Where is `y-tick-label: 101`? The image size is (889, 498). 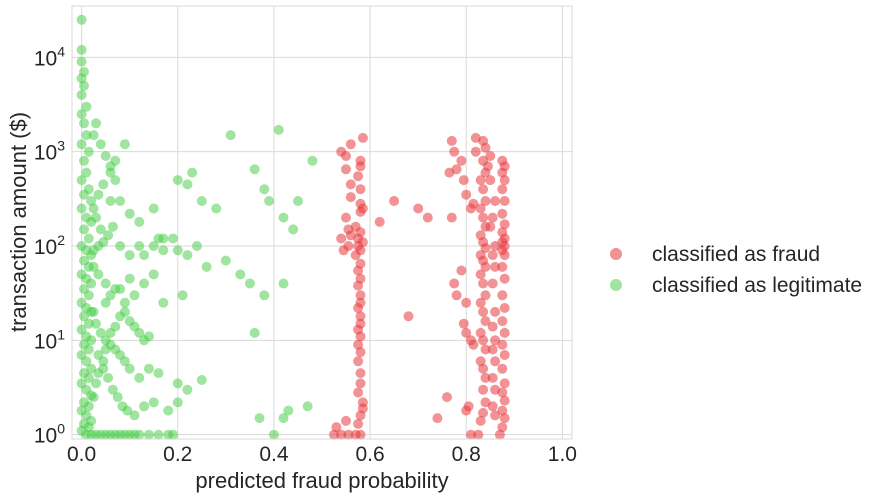
y-tick-label: 101 is located at coordinates (49, 339).